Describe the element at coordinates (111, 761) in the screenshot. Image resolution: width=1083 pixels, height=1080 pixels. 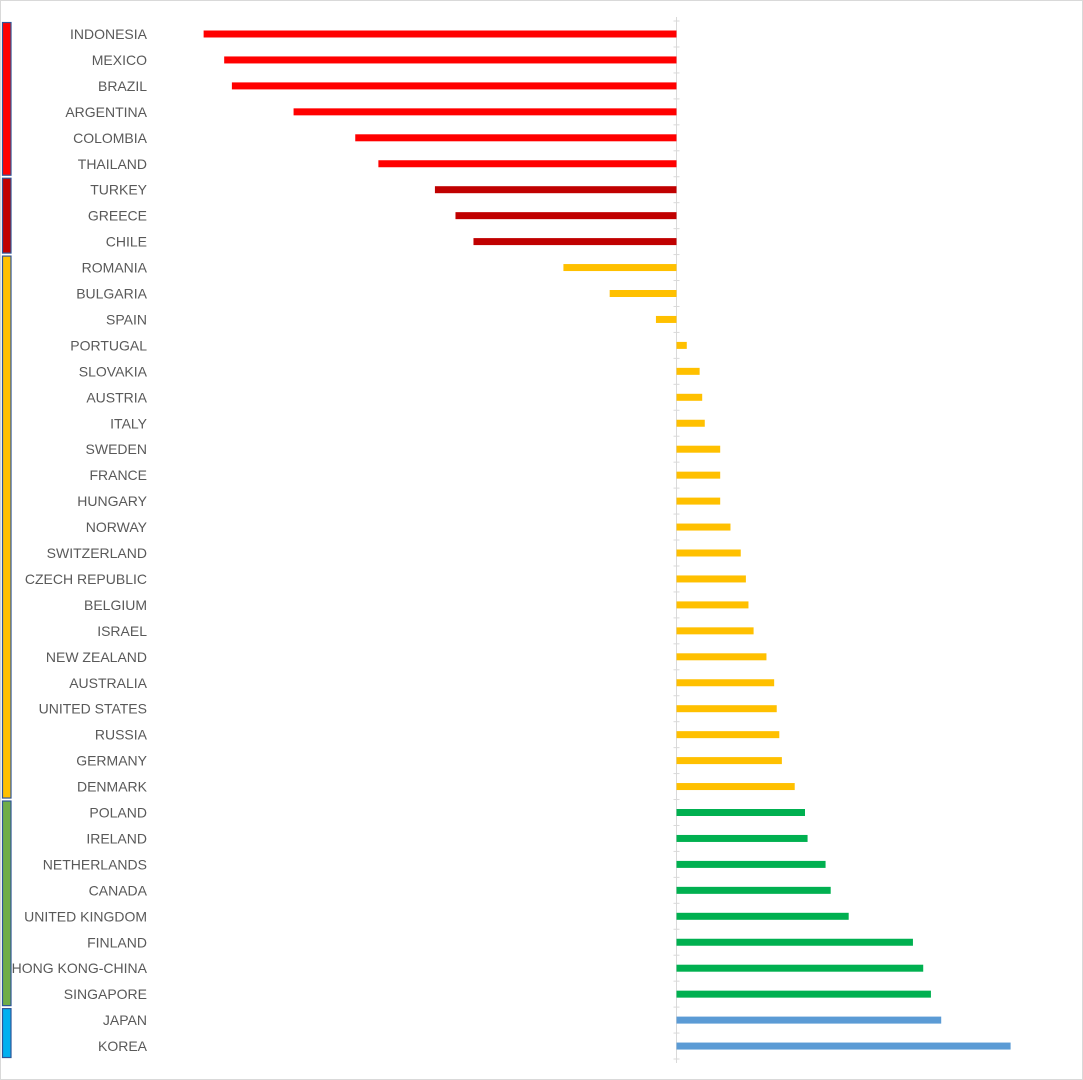
I see `category-label: GERMANY` at that location.